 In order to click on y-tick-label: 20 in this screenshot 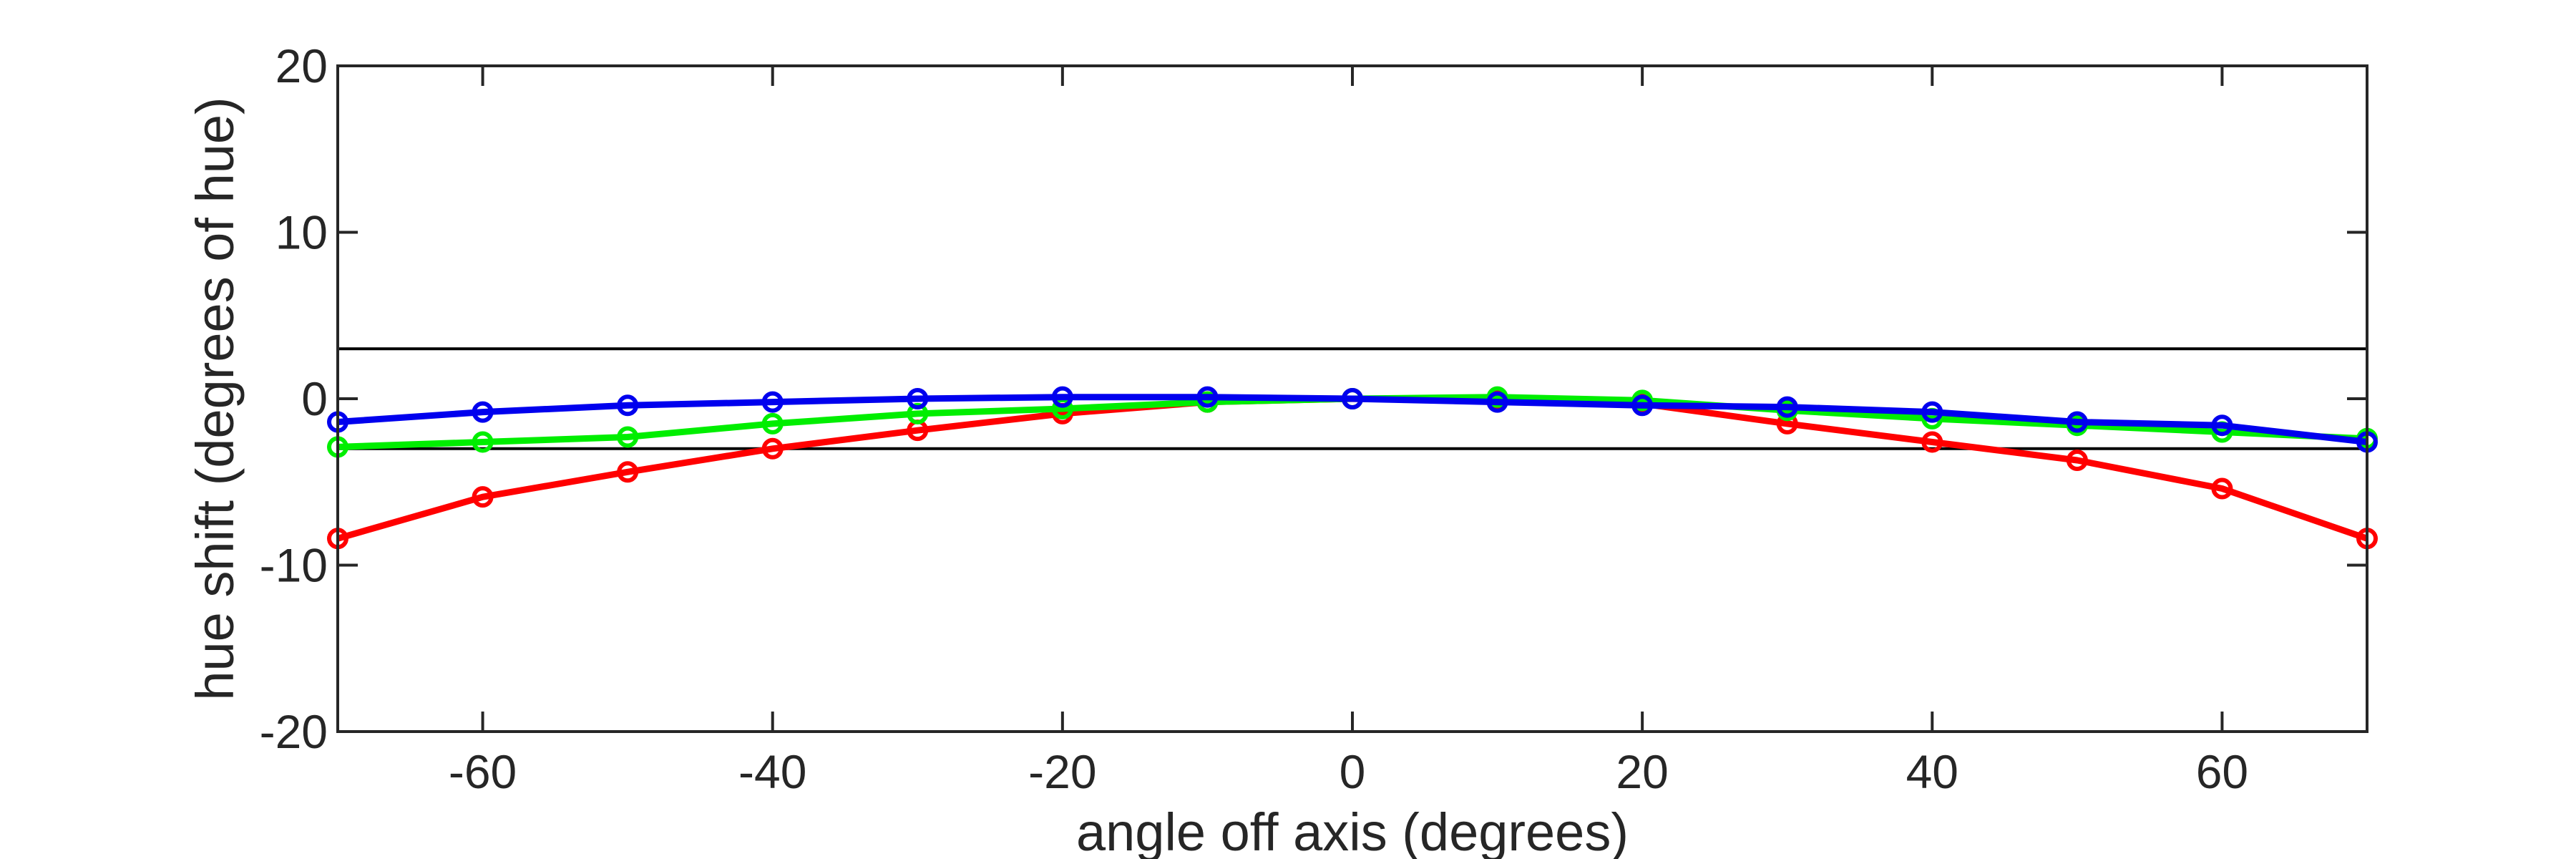, I will do `click(301, 65)`.